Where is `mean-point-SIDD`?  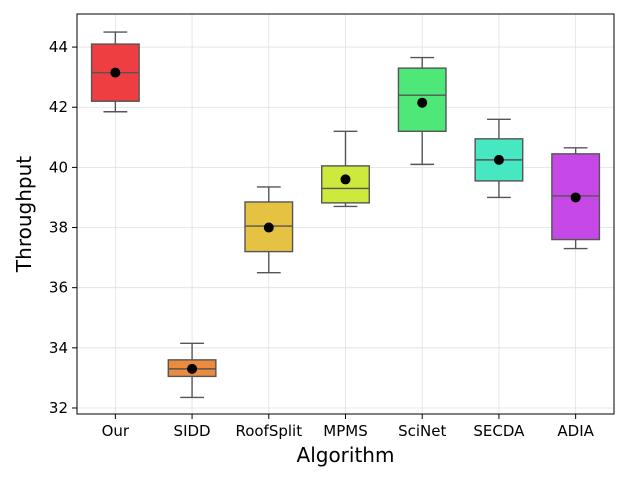 mean-point-SIDD is located at coordinates (192, 368).